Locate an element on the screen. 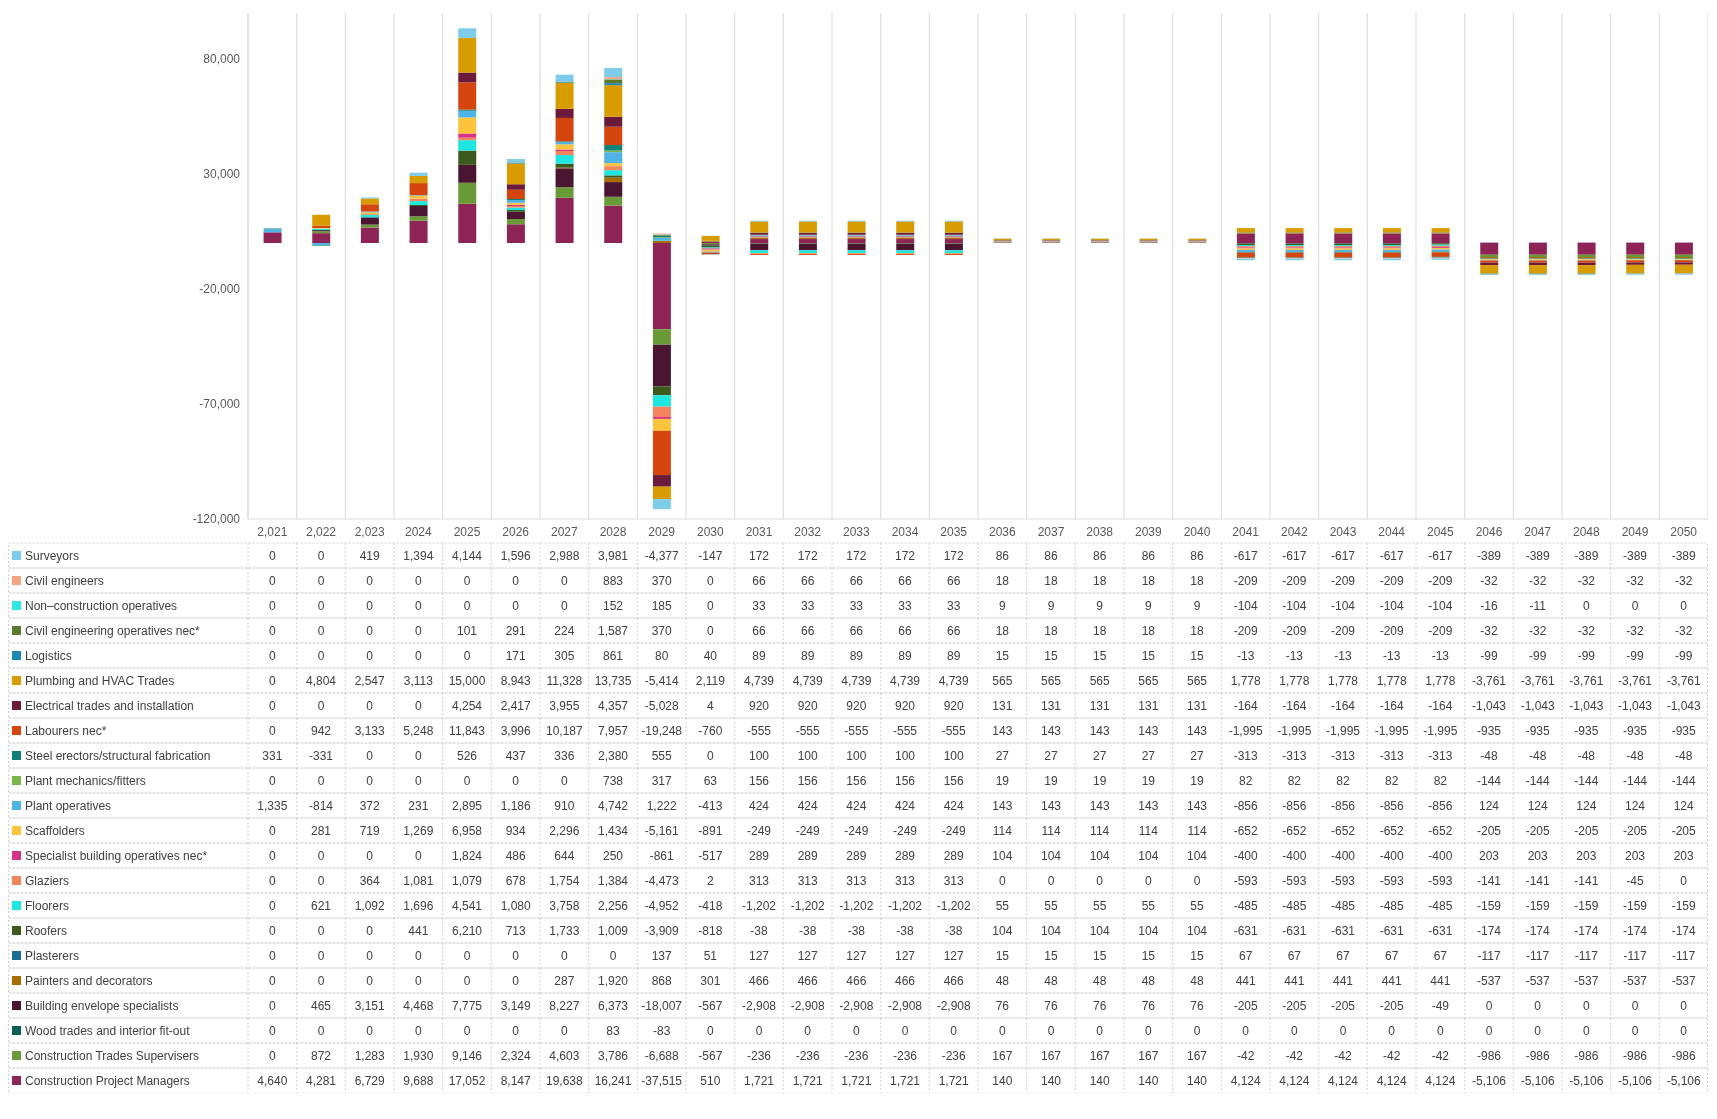 The width and height of the screenshot is (1717, 1119). data-label: 2,296 is located at coordinates (564, 830).